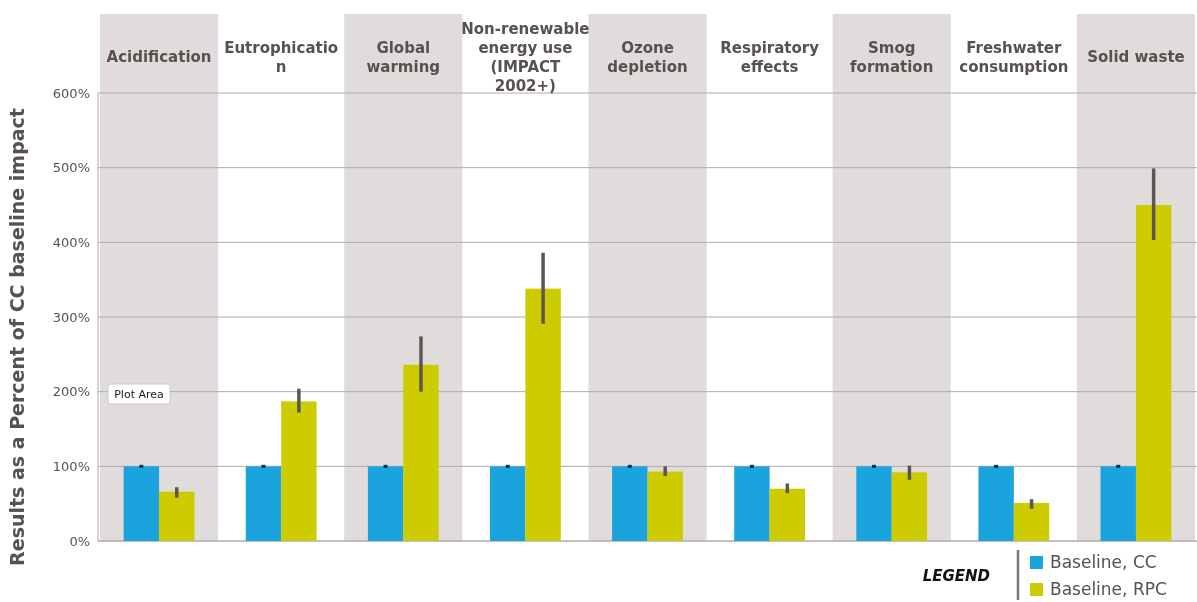 This screenshot has width=1197, height=602. What do you see at coordinates (79, 541) in the screenshot?
I see `y-tick-label: 0%` at bounding box center [79, 541].